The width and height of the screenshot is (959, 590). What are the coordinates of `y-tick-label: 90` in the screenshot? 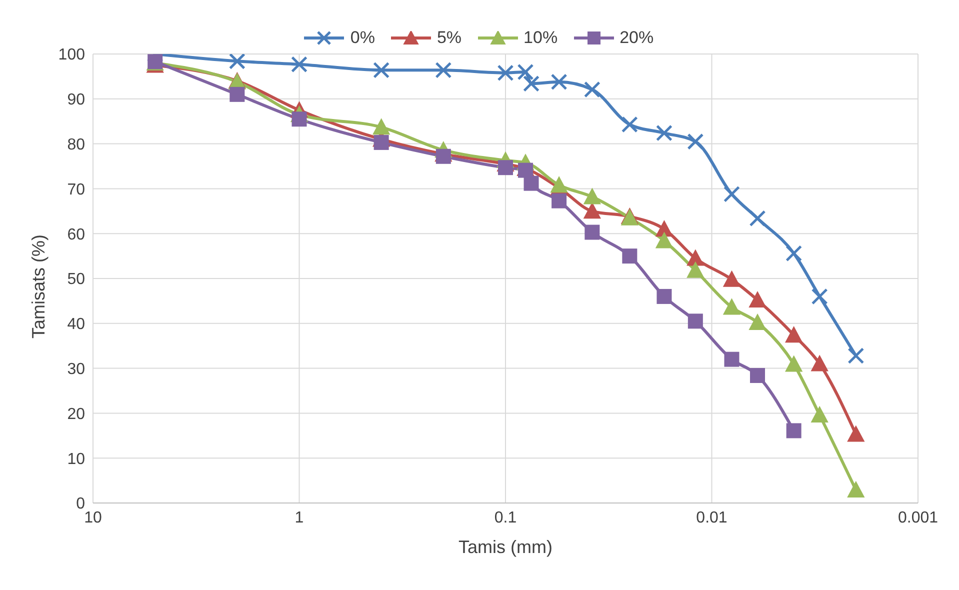 It's located at (76, 100).